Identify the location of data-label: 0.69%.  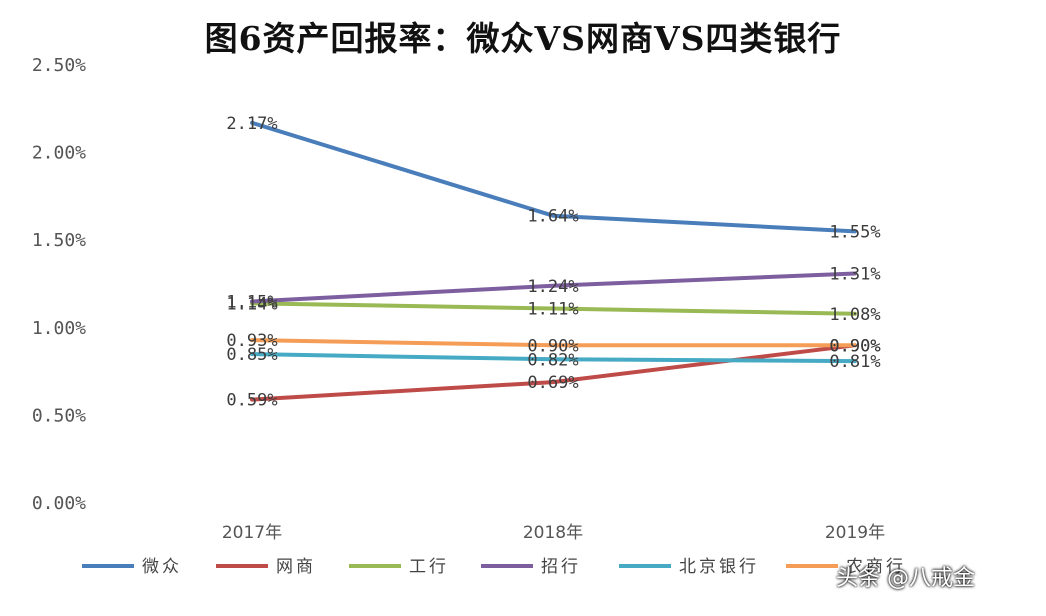
(552, 383).